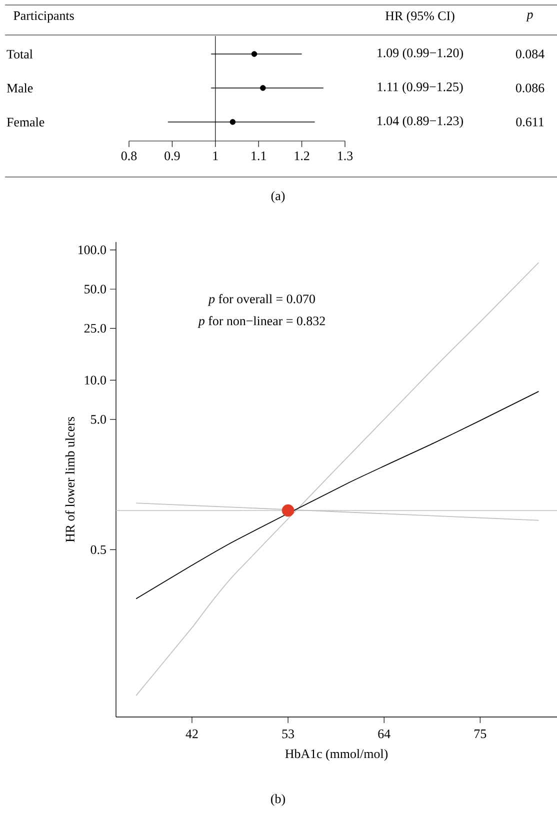  Describe the element at coordinates (261, 322) in the screenshot. I see `annotation: p for non−linear = 0.832` at that location.